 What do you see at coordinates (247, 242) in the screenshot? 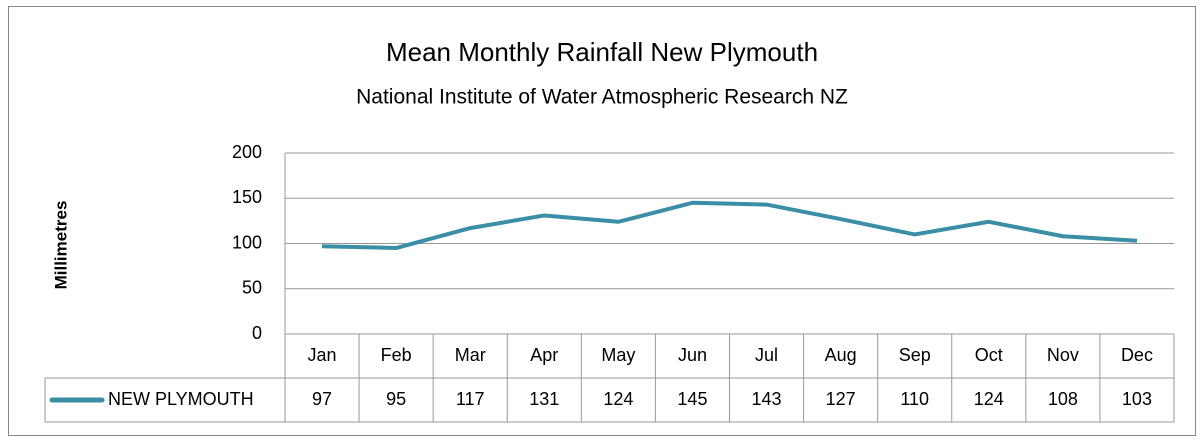
I see `y-tick-label: 100` at bounding box center [247, 242].